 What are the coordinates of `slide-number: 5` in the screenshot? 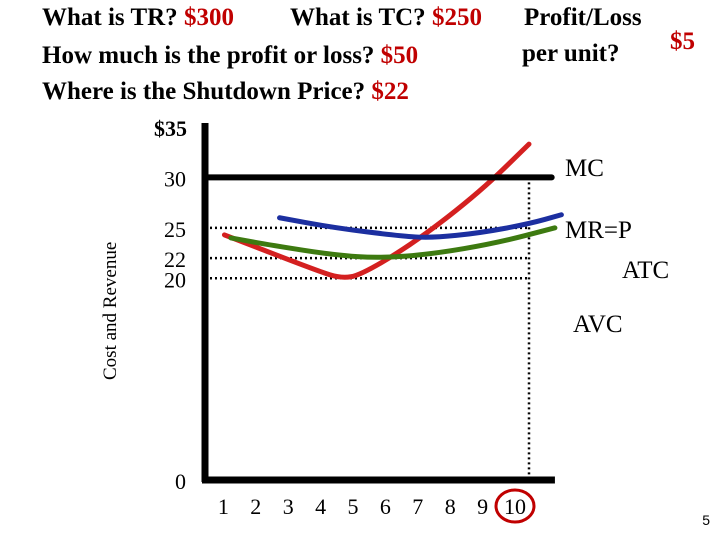 It's located at (706, 520).